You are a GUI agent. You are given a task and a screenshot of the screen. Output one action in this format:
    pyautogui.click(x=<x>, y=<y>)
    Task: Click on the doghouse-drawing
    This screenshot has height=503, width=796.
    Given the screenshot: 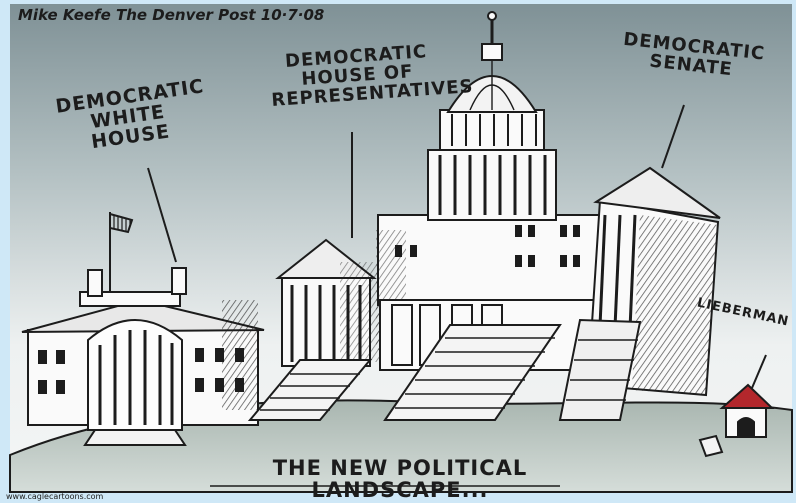 What is the action you would take?
    pyautogui.click(x=736, y=420)
    